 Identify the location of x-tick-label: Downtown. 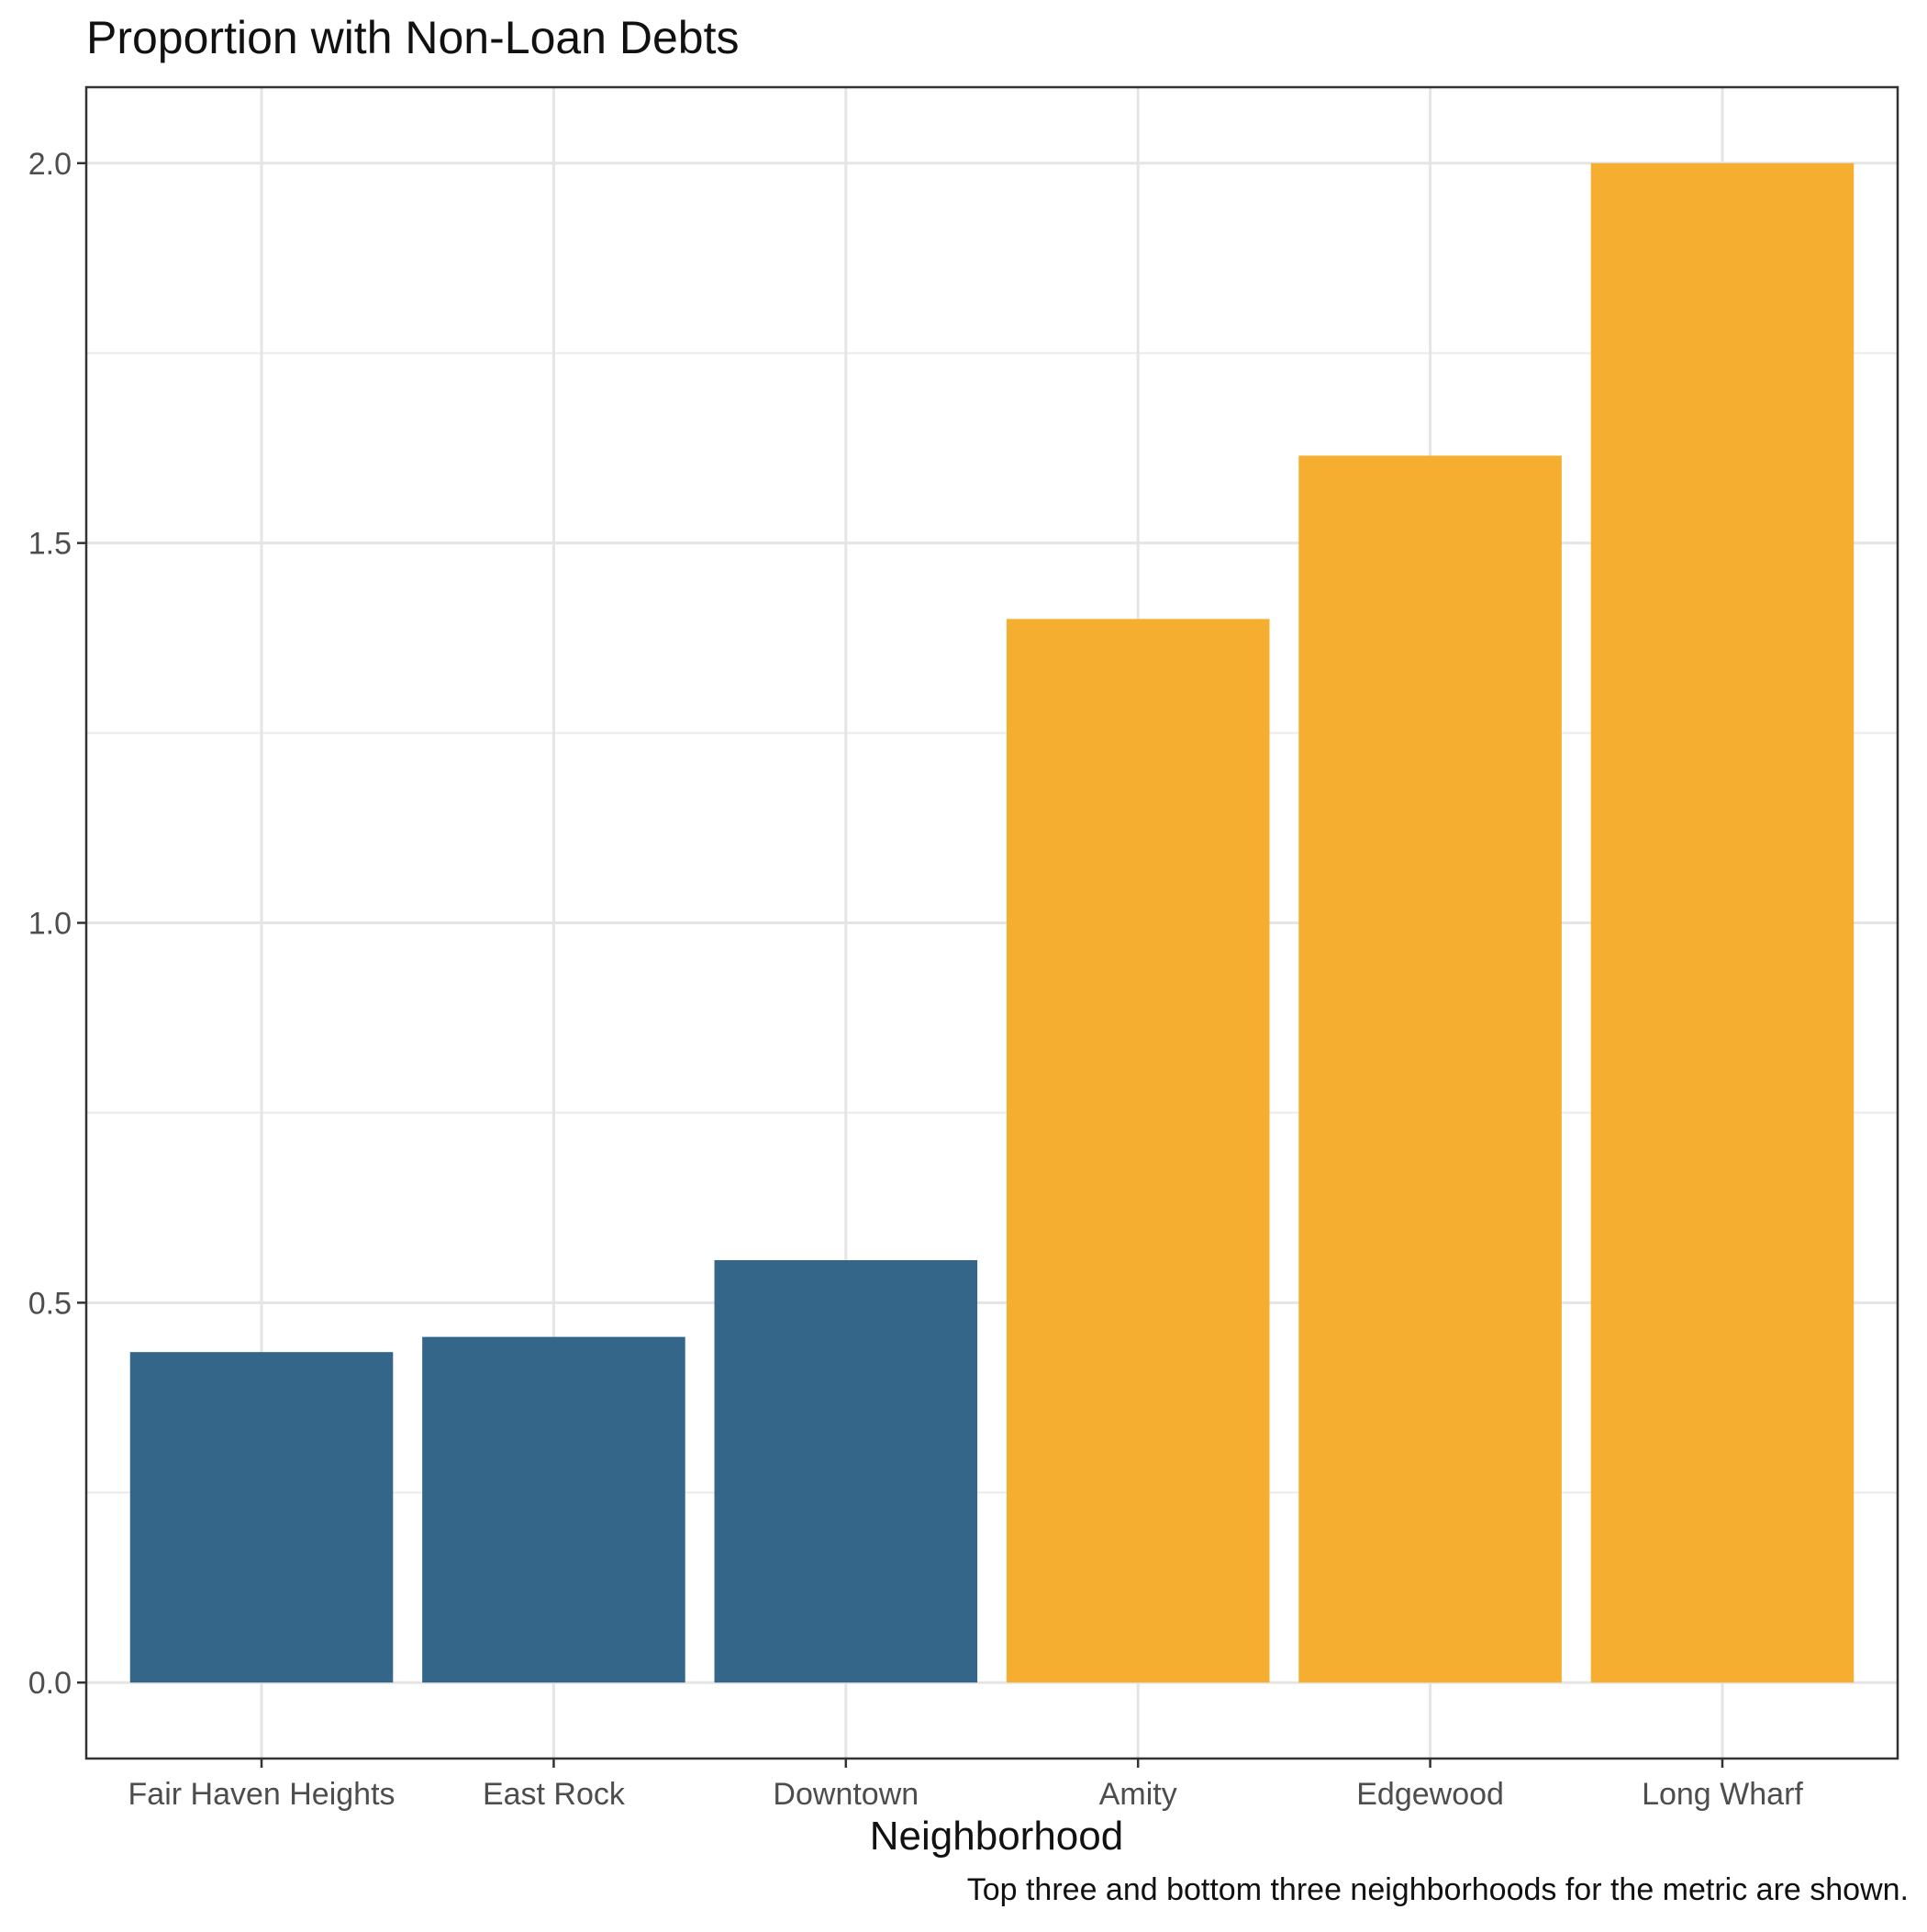
(846, 1794).